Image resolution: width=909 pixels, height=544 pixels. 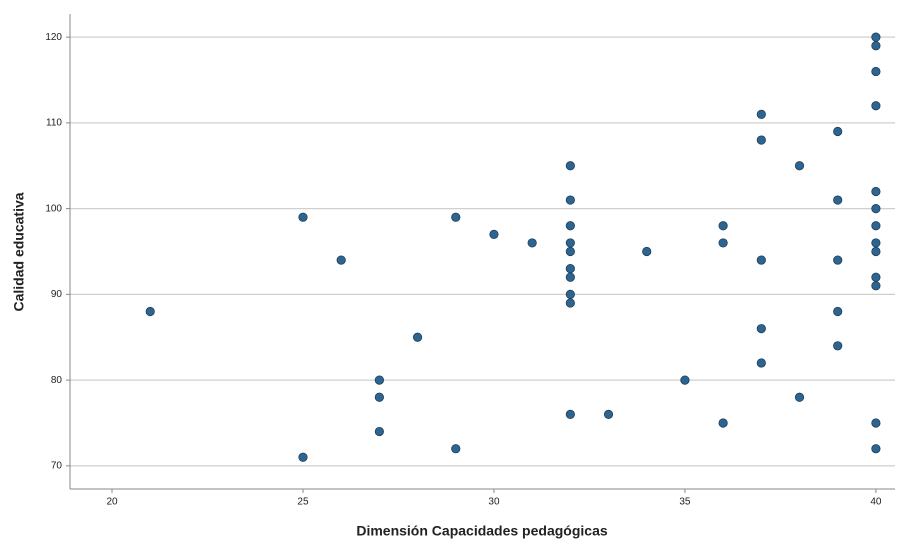 I want to click on y-tick-label: 70, so click(x=57, y=465).